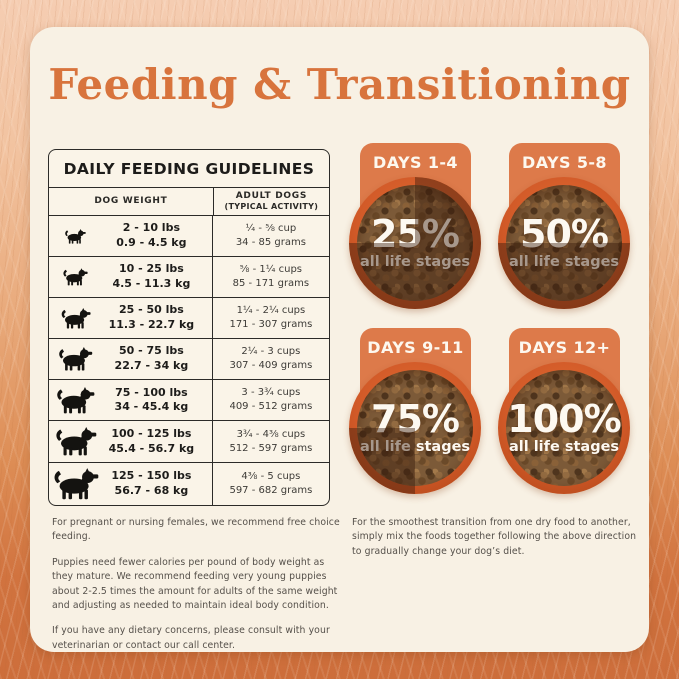 This screenshot has width=679, height=679. Describe the element at coordinates (151, 433) in the screenshot. I see `weight-lbs: 100 - 125 lbs` at that location.